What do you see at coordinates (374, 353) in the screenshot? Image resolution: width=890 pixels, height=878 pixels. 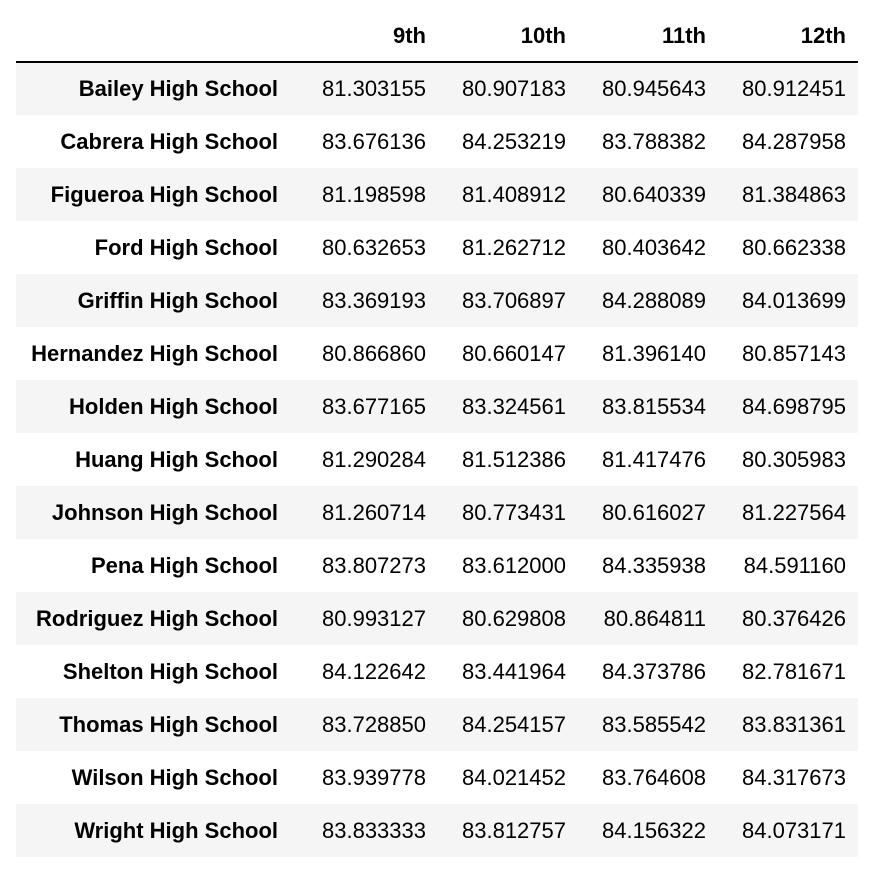 I see `table-cell-score: 80.866860` at bounding box center [374, 353].